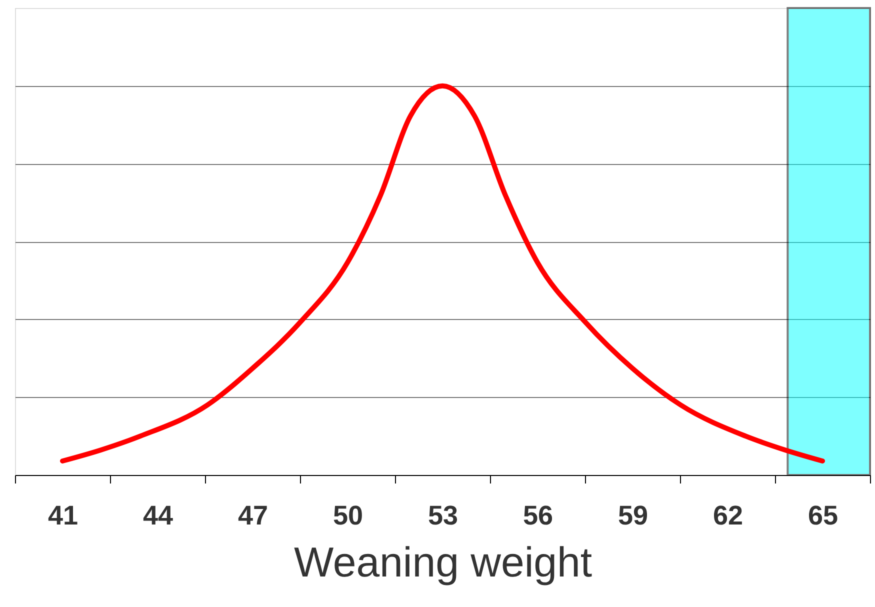 The height and width of the screenshot is (607, 875). What do you see at coordinates (633, 515) in the screenshot?
I see `x-tick-label: 59` at bounding box center [633, 515].